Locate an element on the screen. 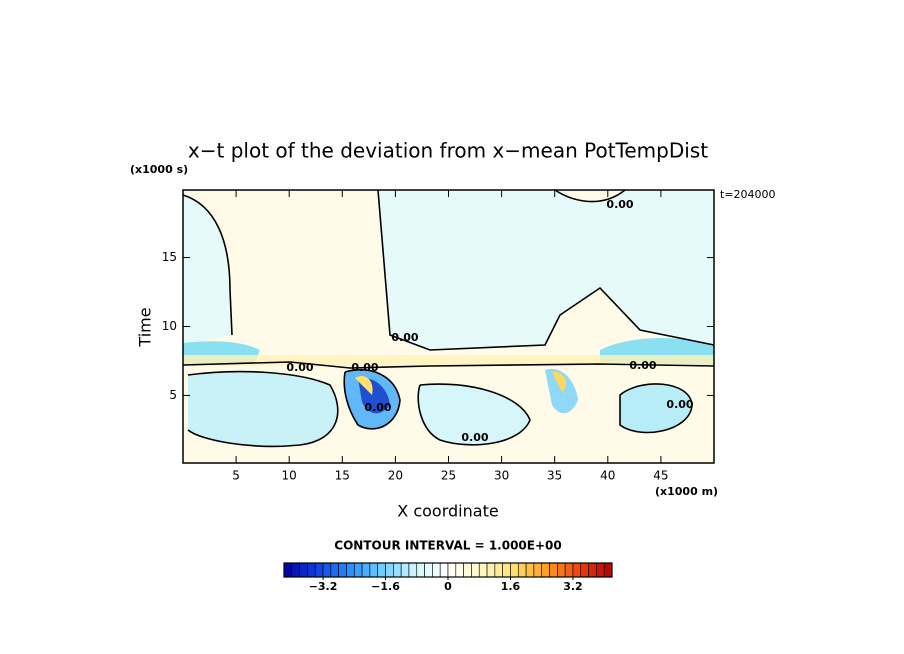  x-tick-label: 30 is located at coordinates (501, 476).